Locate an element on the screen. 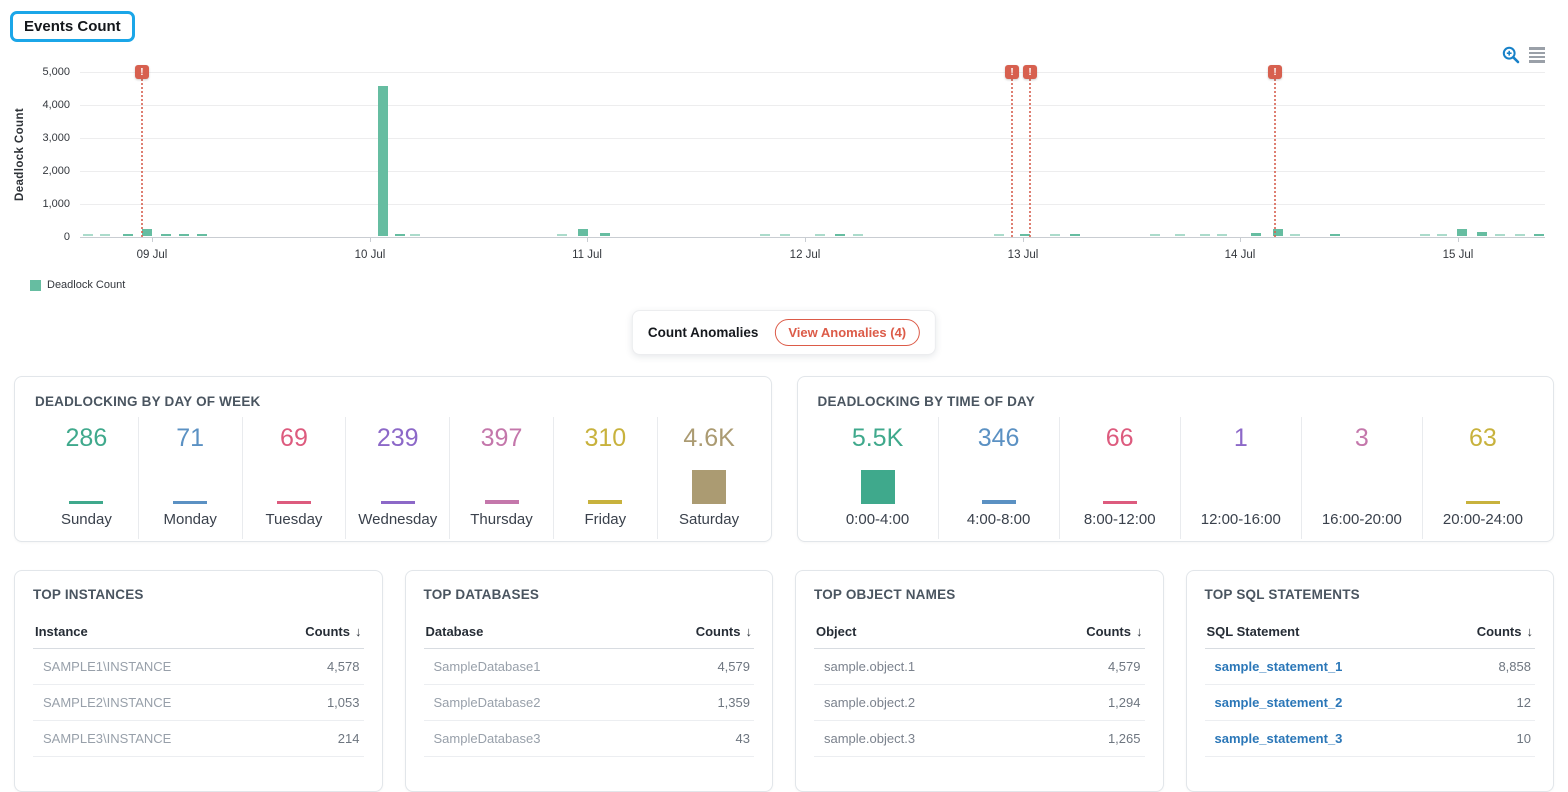 The image size is (1568, 792). stat-item: 3 16:00-20:00 is located at coordinates (1362, 478).